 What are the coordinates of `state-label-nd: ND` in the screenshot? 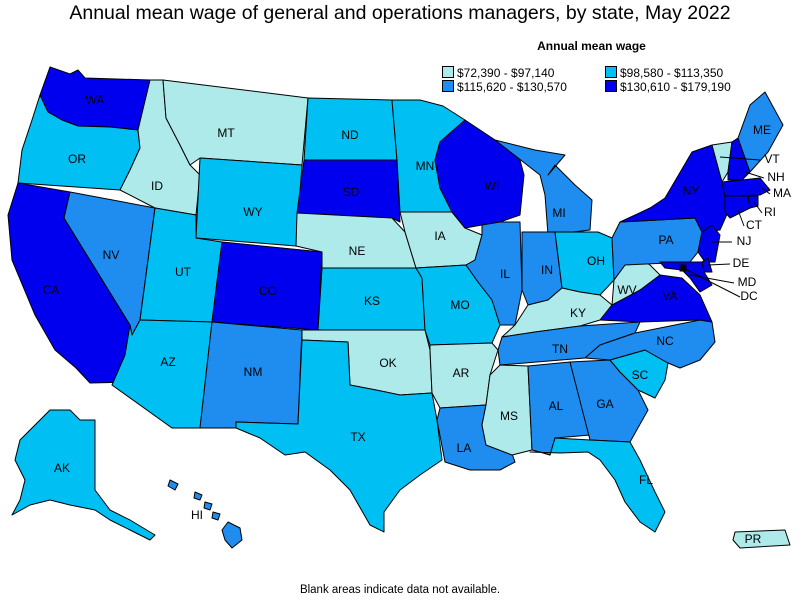 It's located at (350, 135).